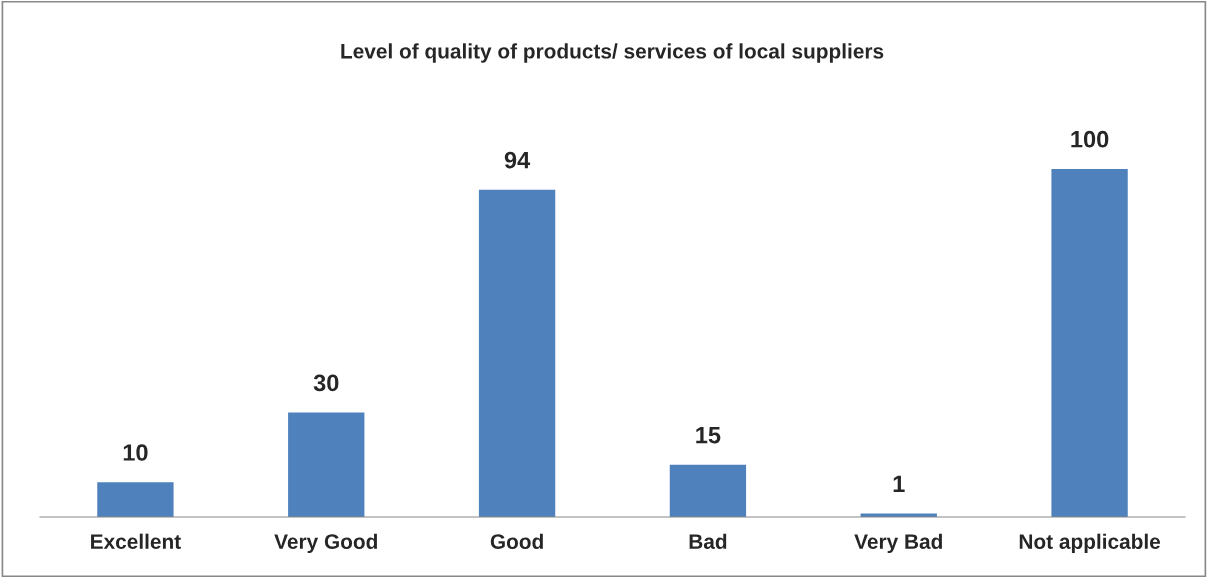  I want to click on data-label: 15, so click(708, 435).